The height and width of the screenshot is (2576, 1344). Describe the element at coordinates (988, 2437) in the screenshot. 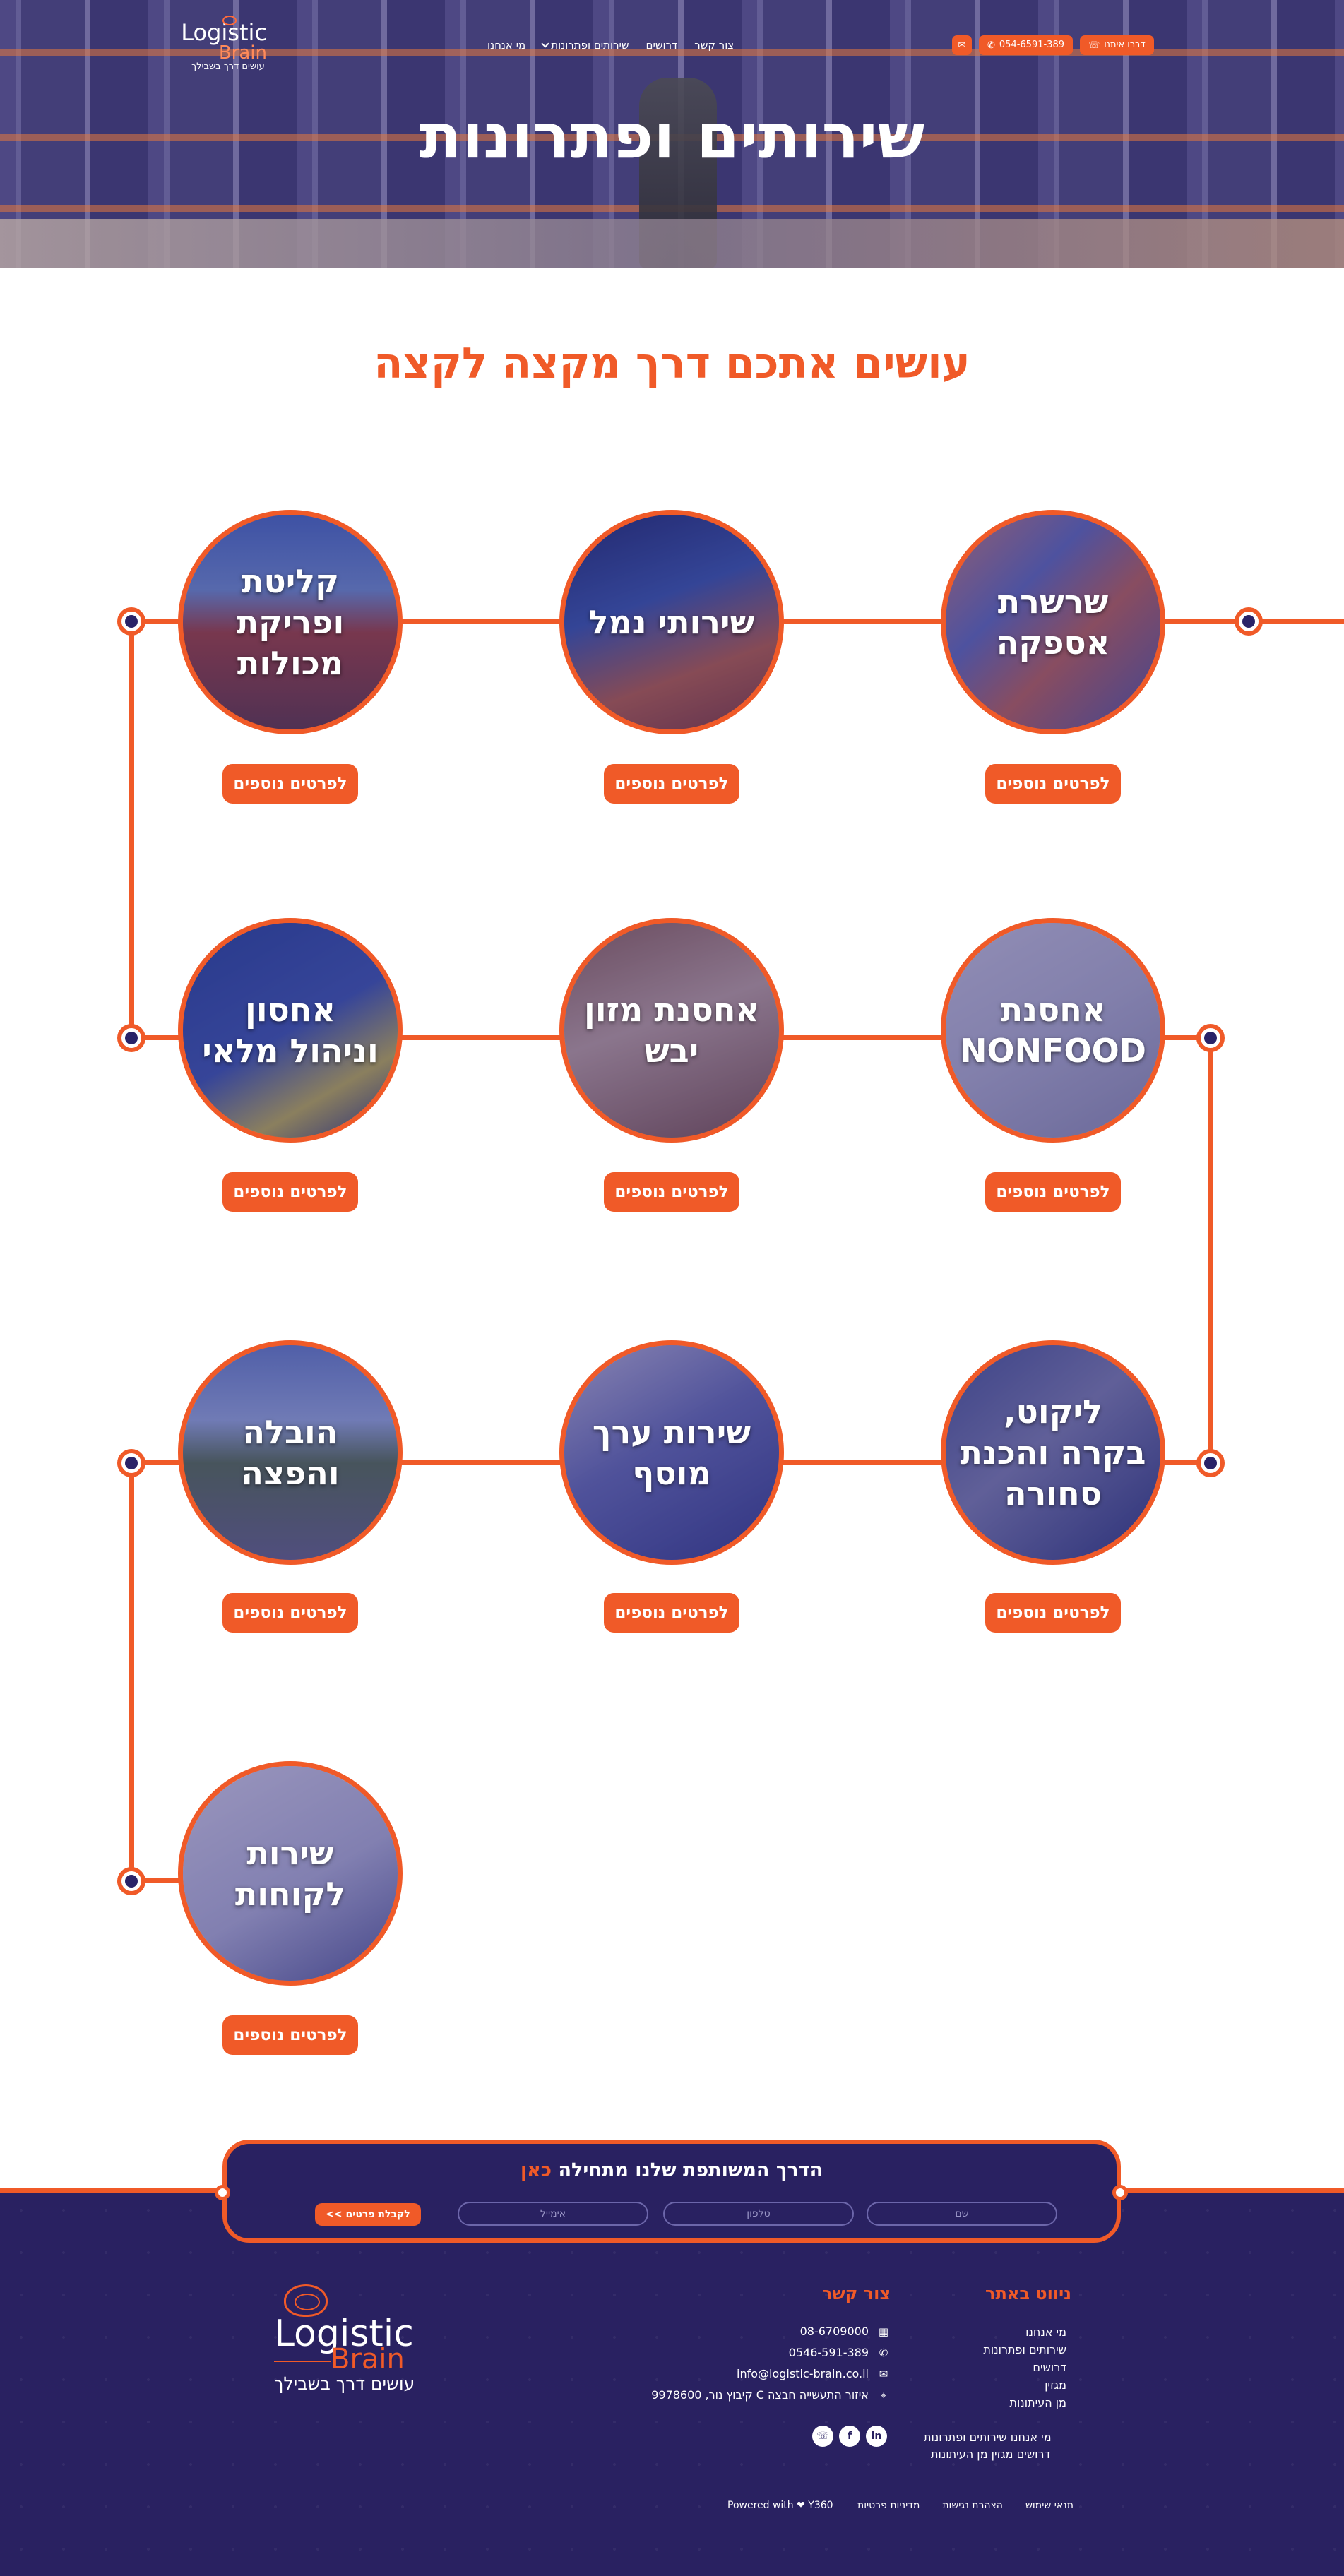

I see `footer-nav-inline: מי אנחנו שירותים ופתרונות` at that location.